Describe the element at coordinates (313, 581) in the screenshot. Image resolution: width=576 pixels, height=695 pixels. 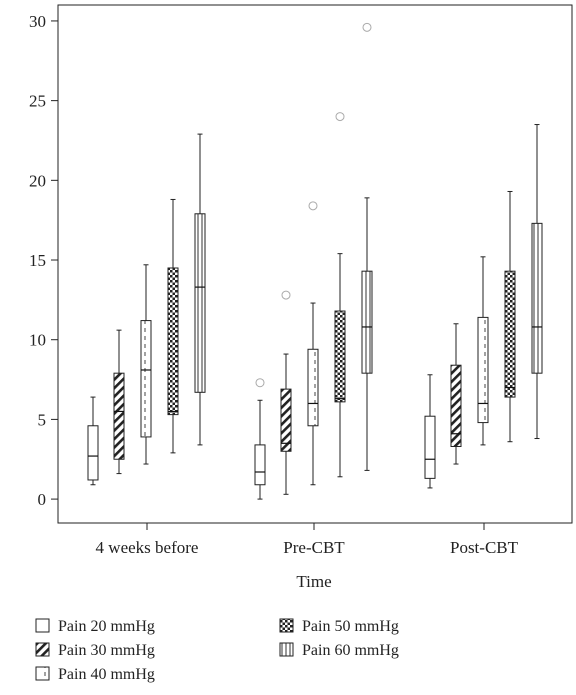
I see `x-axis-title: Time` at that location.